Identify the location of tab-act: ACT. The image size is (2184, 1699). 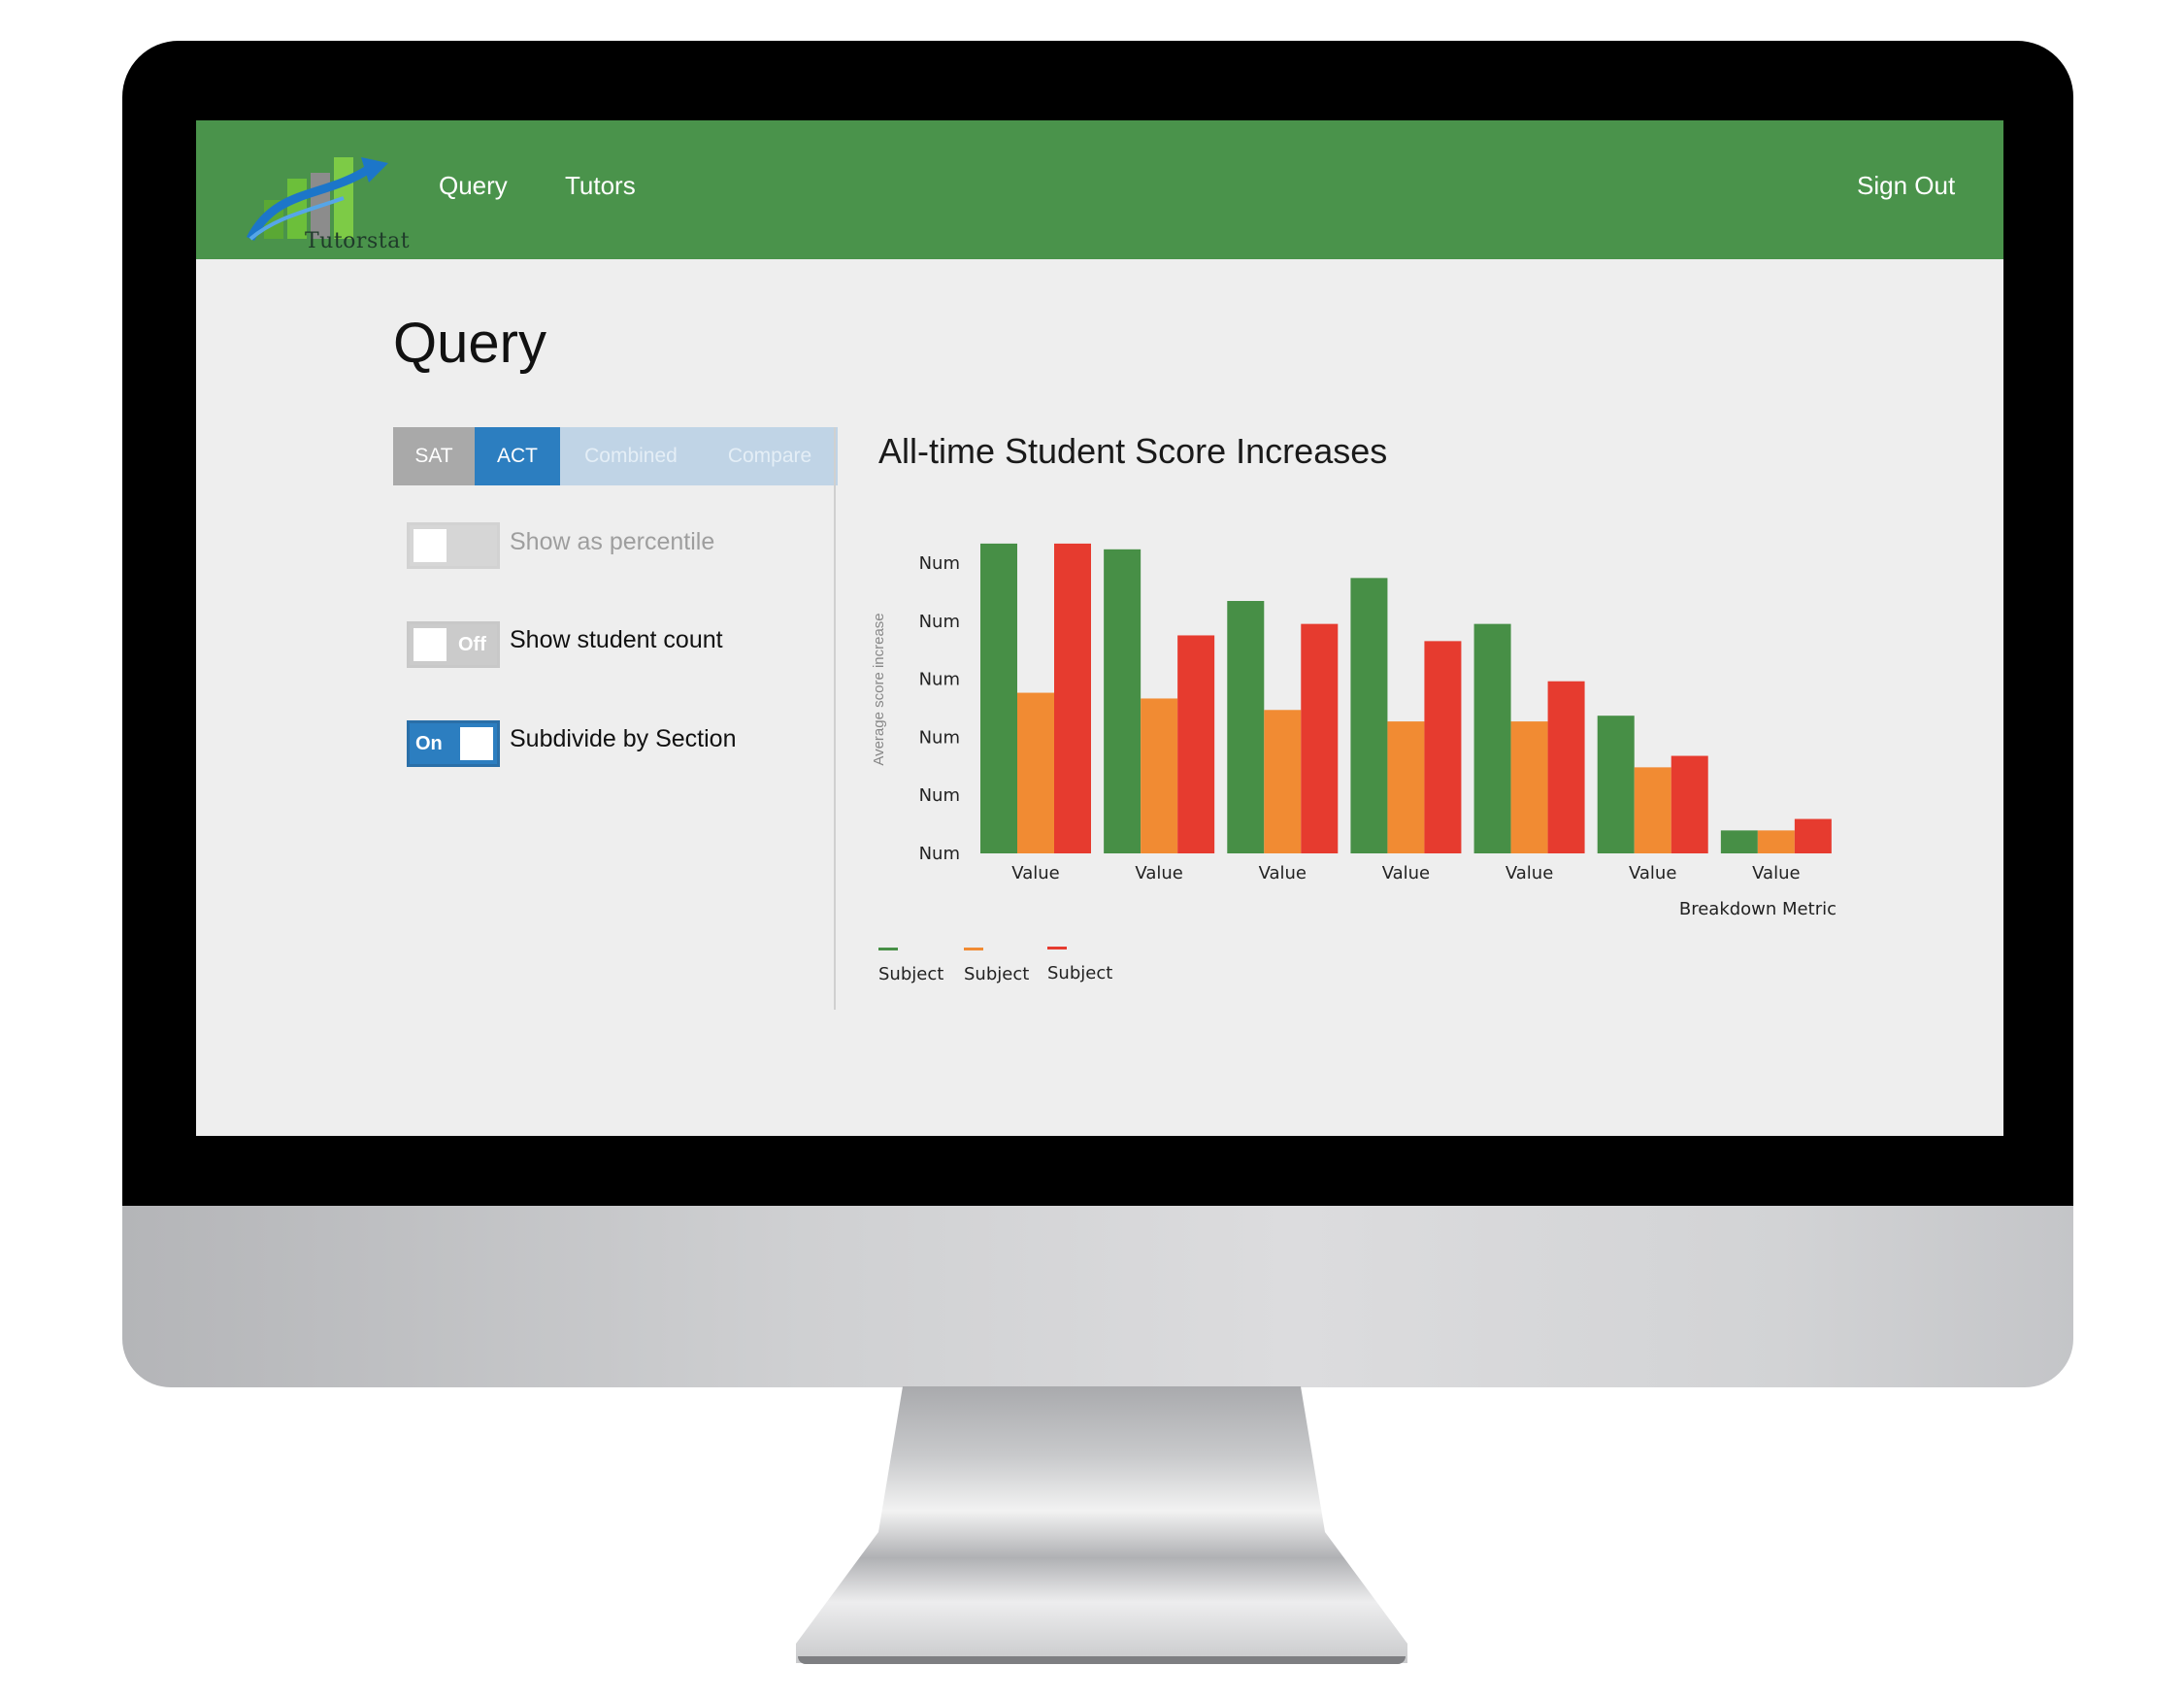
(517, 456).